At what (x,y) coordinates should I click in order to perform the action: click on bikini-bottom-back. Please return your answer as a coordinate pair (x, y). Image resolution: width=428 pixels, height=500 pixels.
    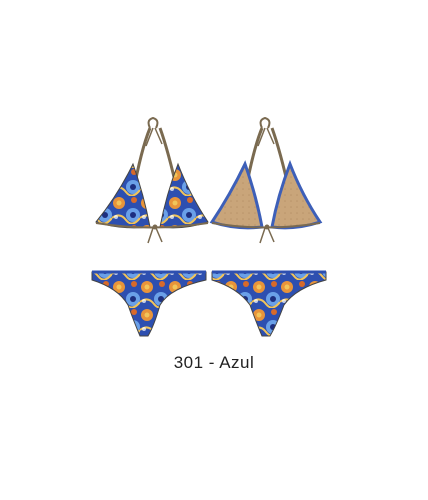
    Looking at the image, I should click on (269, 303).